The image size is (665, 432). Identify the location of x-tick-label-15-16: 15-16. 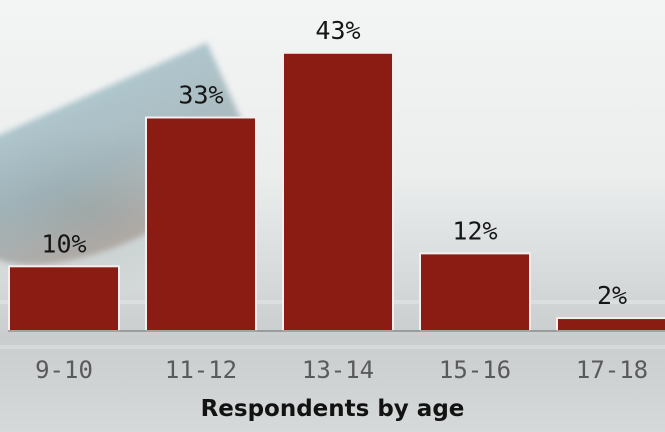
(475, 370).